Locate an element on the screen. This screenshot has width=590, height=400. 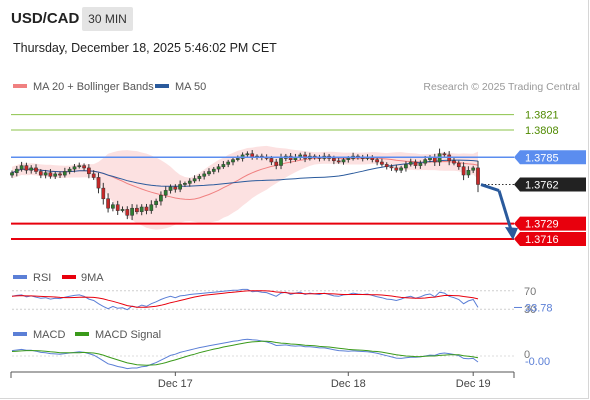
time-axis-label: Dec 19 is located at coordinates (473, 384).